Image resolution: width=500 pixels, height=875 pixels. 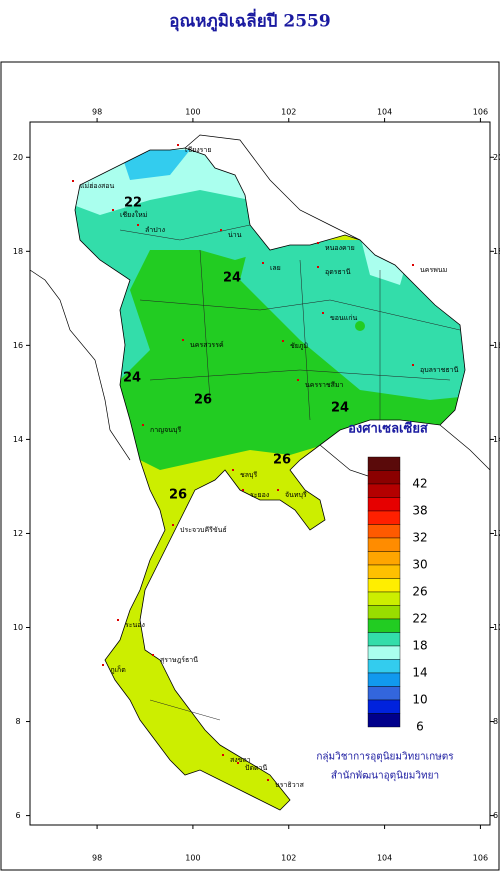 I want to click on province-label: อุบลราชธานี, so click(x=439, y=370).